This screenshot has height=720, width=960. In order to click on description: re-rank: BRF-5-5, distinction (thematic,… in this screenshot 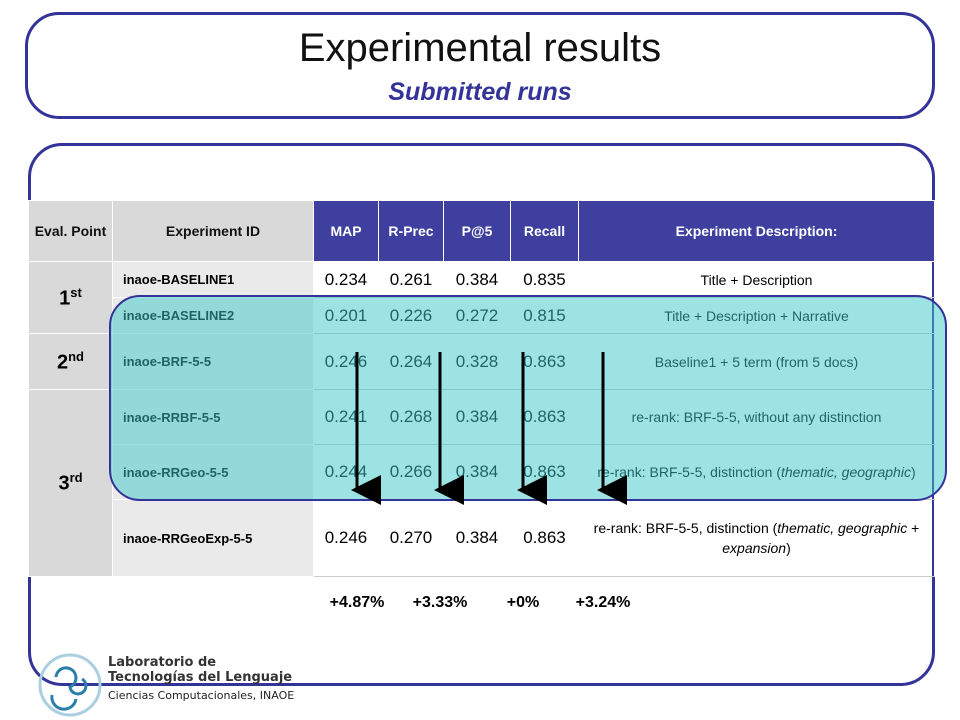, I will do `click(756, 538)`.